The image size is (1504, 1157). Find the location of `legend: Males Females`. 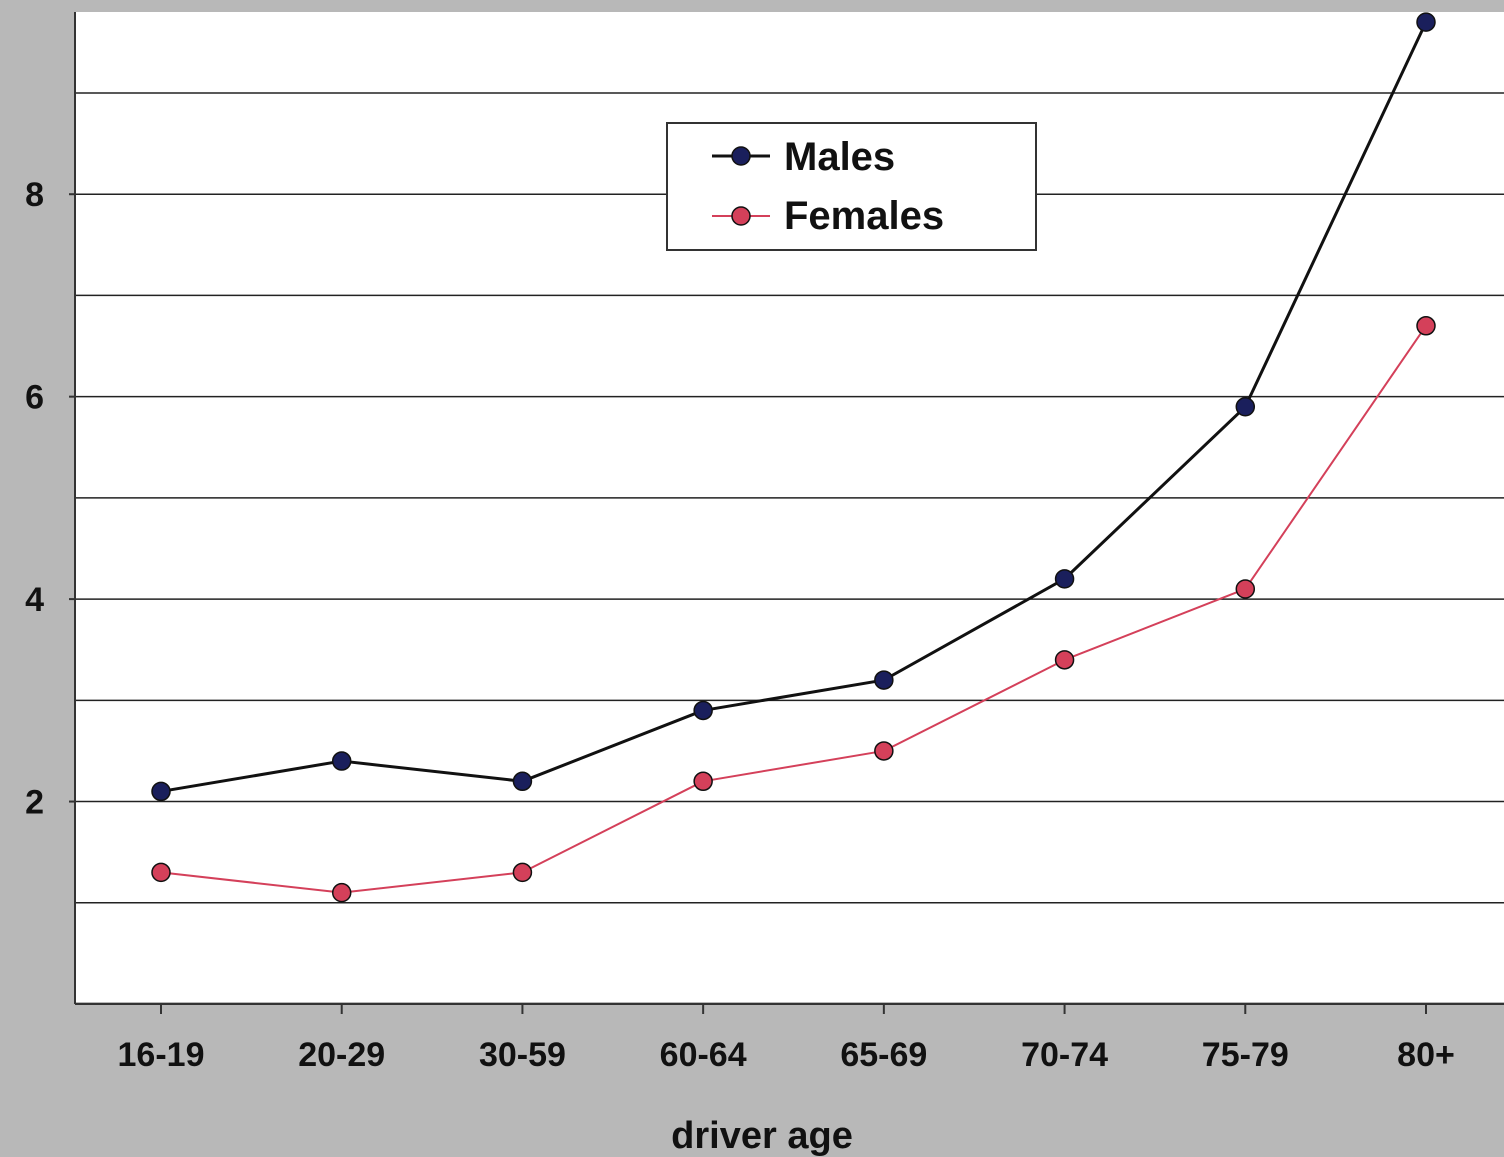

legend: Males Females is located at coordinates (851, 186).